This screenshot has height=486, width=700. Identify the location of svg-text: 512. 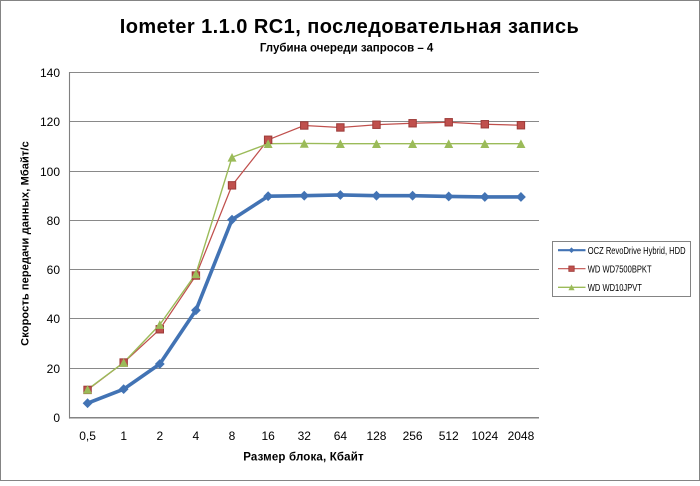
(449, 436).